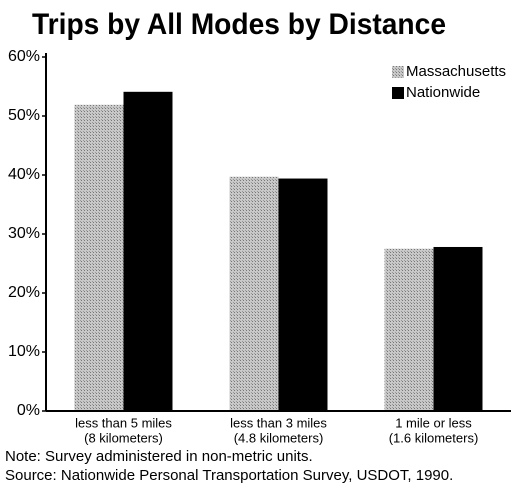 The image size is (521, 488). Describe the element at coordinates (24, 174) in the screenshot. I see `y-tick-label: 40%` at that location.